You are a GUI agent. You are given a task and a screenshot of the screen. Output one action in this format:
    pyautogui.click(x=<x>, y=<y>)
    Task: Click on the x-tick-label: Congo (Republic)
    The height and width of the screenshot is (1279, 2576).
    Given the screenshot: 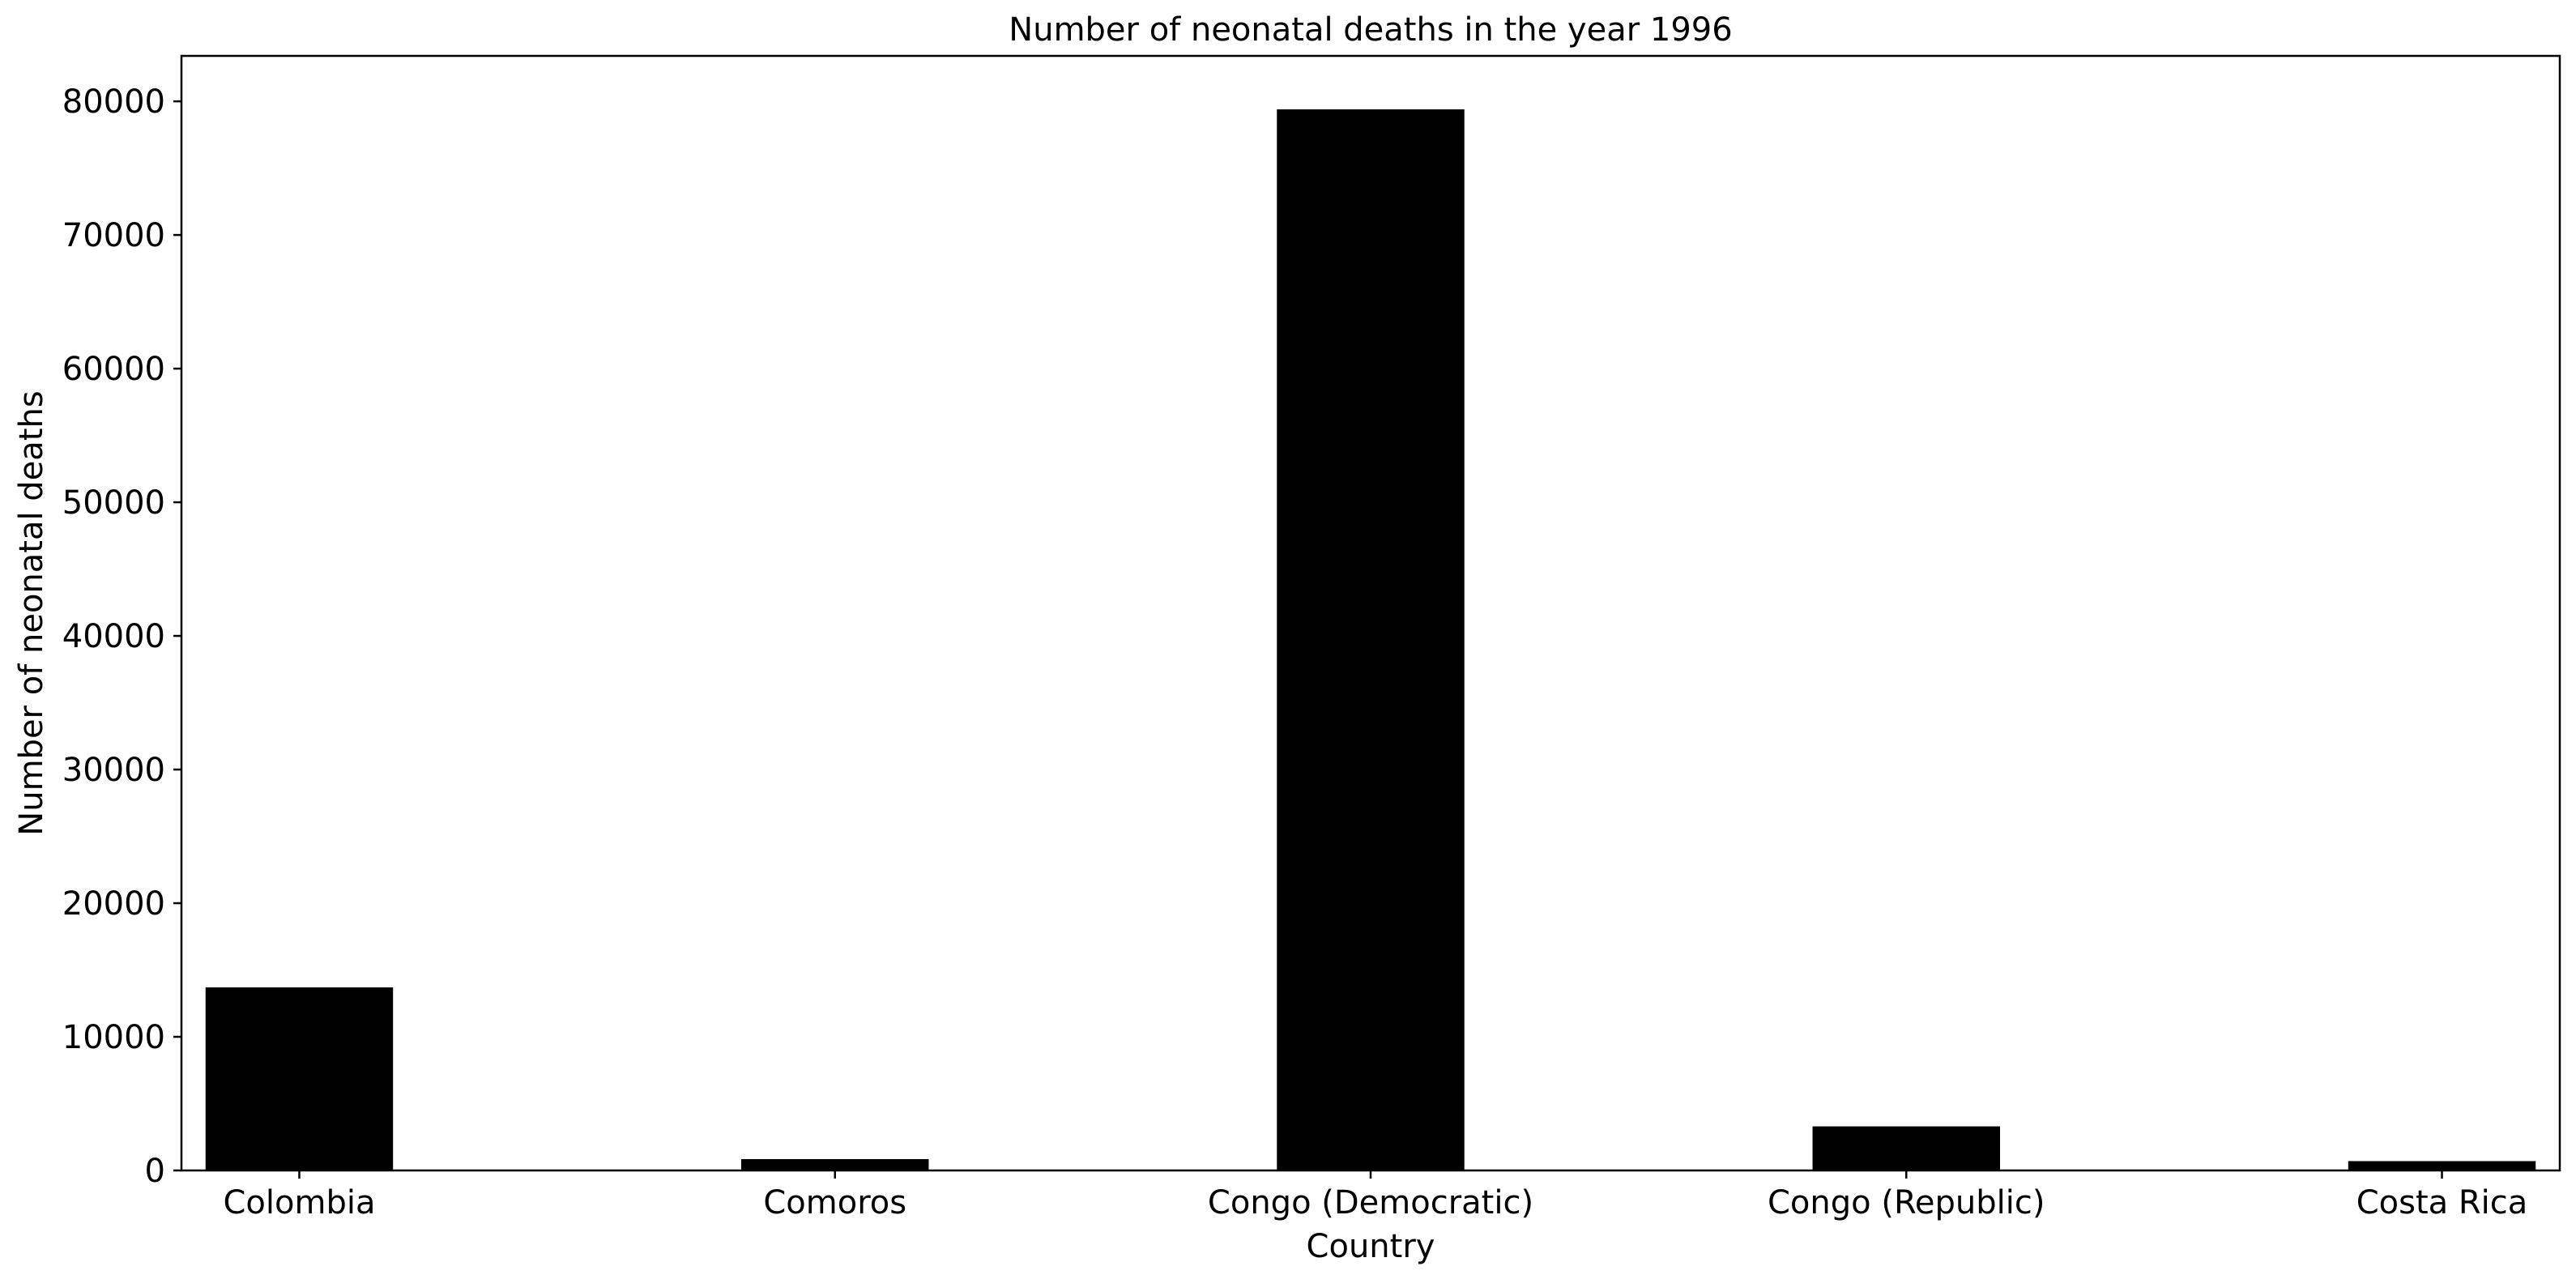 What is the action you would take?
    pyautogui.click(x=1906, y=1202)
    